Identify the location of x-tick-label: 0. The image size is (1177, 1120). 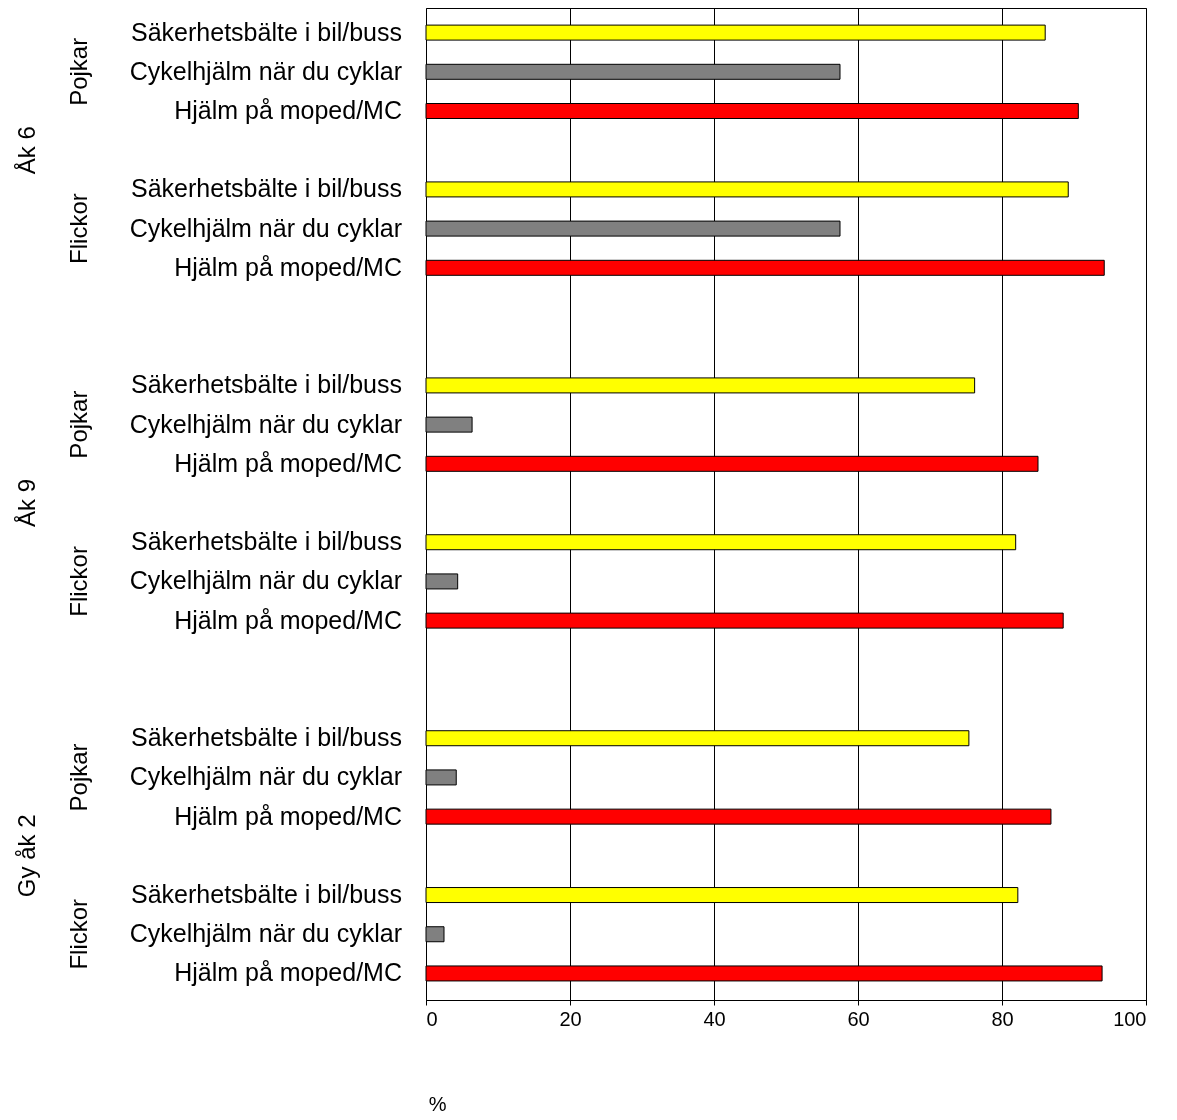
(432, 1018).